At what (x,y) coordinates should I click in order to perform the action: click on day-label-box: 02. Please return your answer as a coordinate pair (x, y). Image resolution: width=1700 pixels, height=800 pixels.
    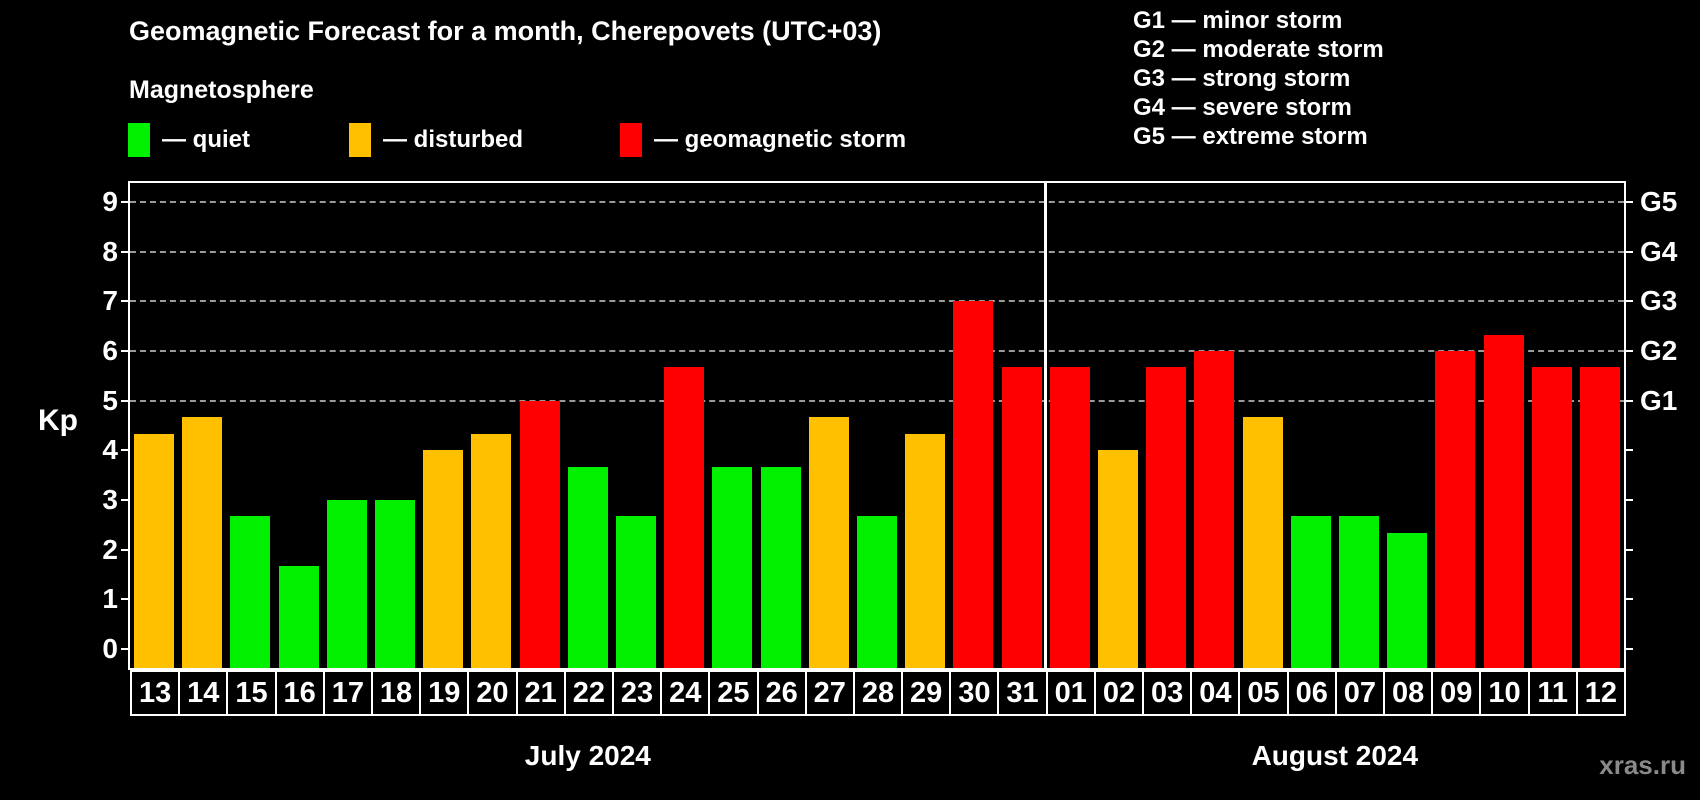
    Looking at the image, I should click on (1119, 693).